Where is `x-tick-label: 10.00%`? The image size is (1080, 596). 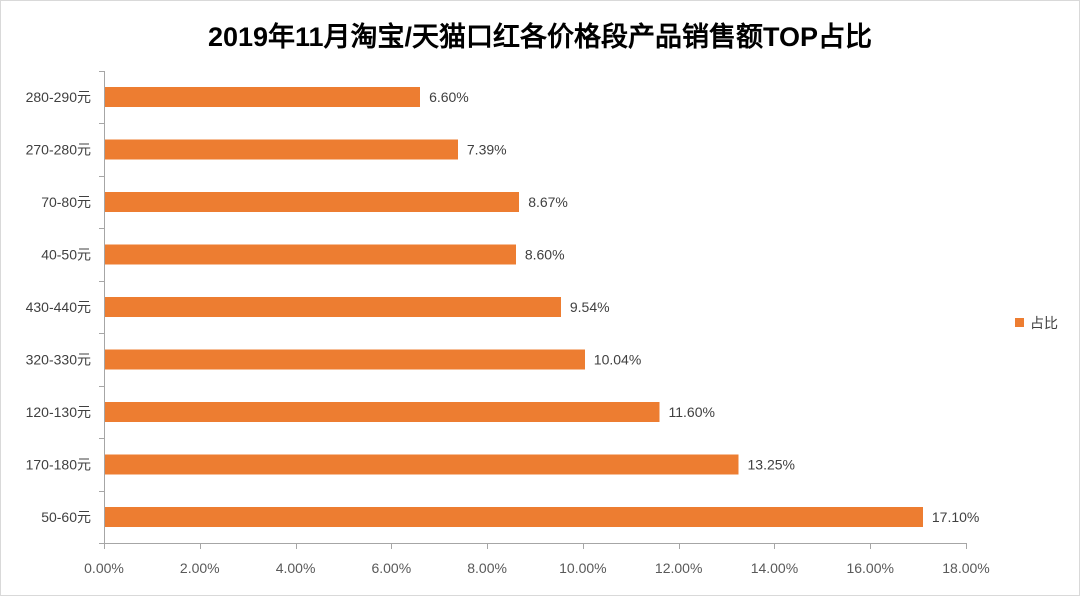 x-tick-label: 10.00% is located at coordinates (582, 568).